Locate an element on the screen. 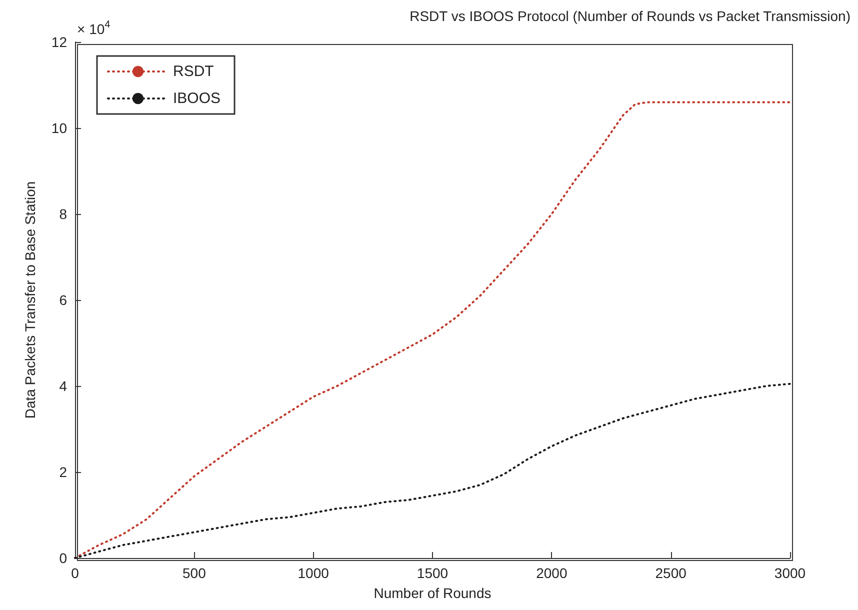 Image resolution: width=858 pixels, height=610 pixels. y-tick-label: 4 is located at coordinates (63, 386).